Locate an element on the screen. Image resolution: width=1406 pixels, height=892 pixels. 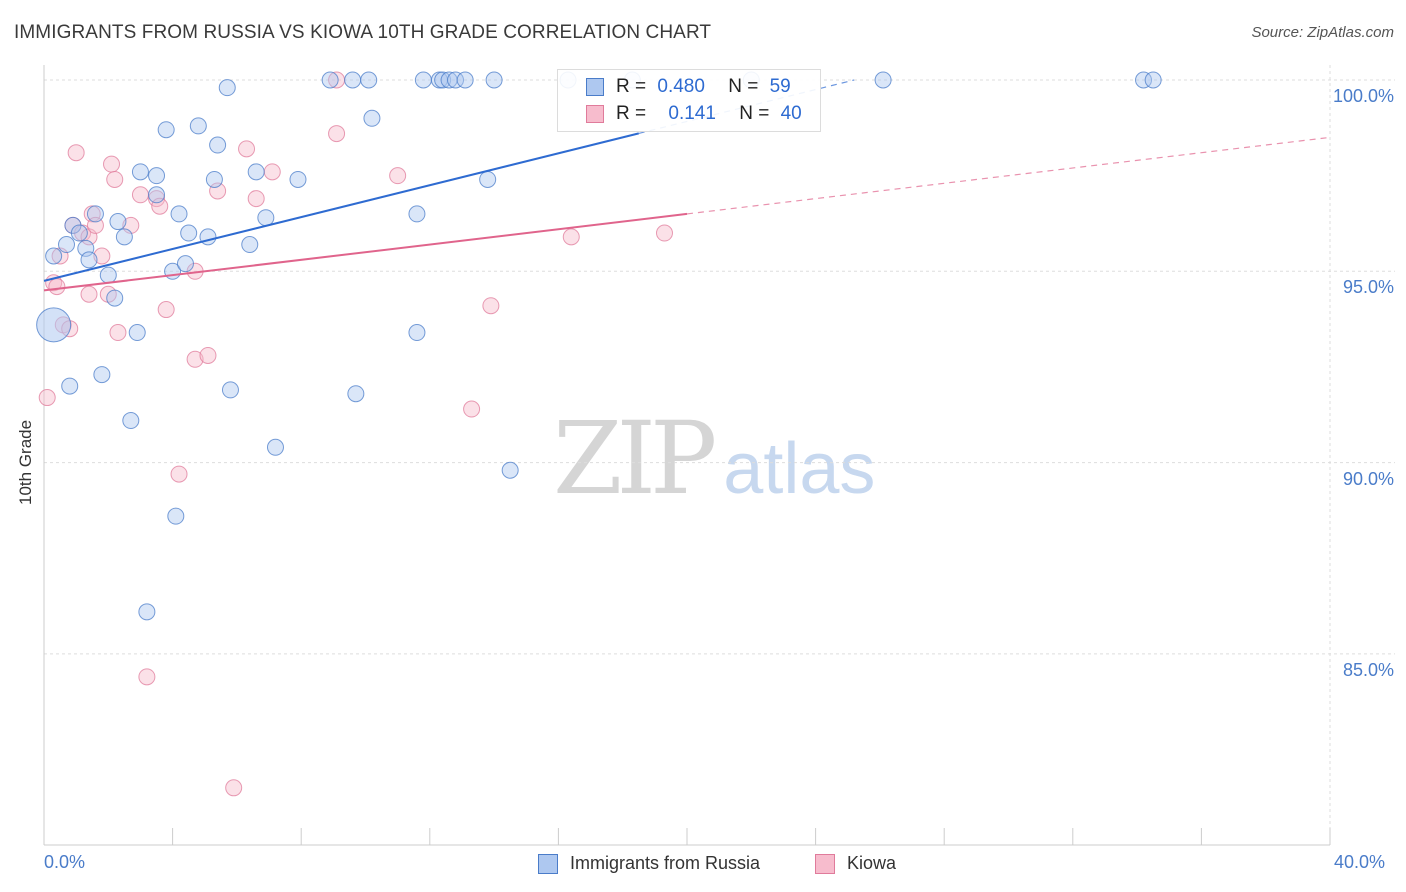
y-tick-label: 90.0% is located at coordinates (1368, 478).